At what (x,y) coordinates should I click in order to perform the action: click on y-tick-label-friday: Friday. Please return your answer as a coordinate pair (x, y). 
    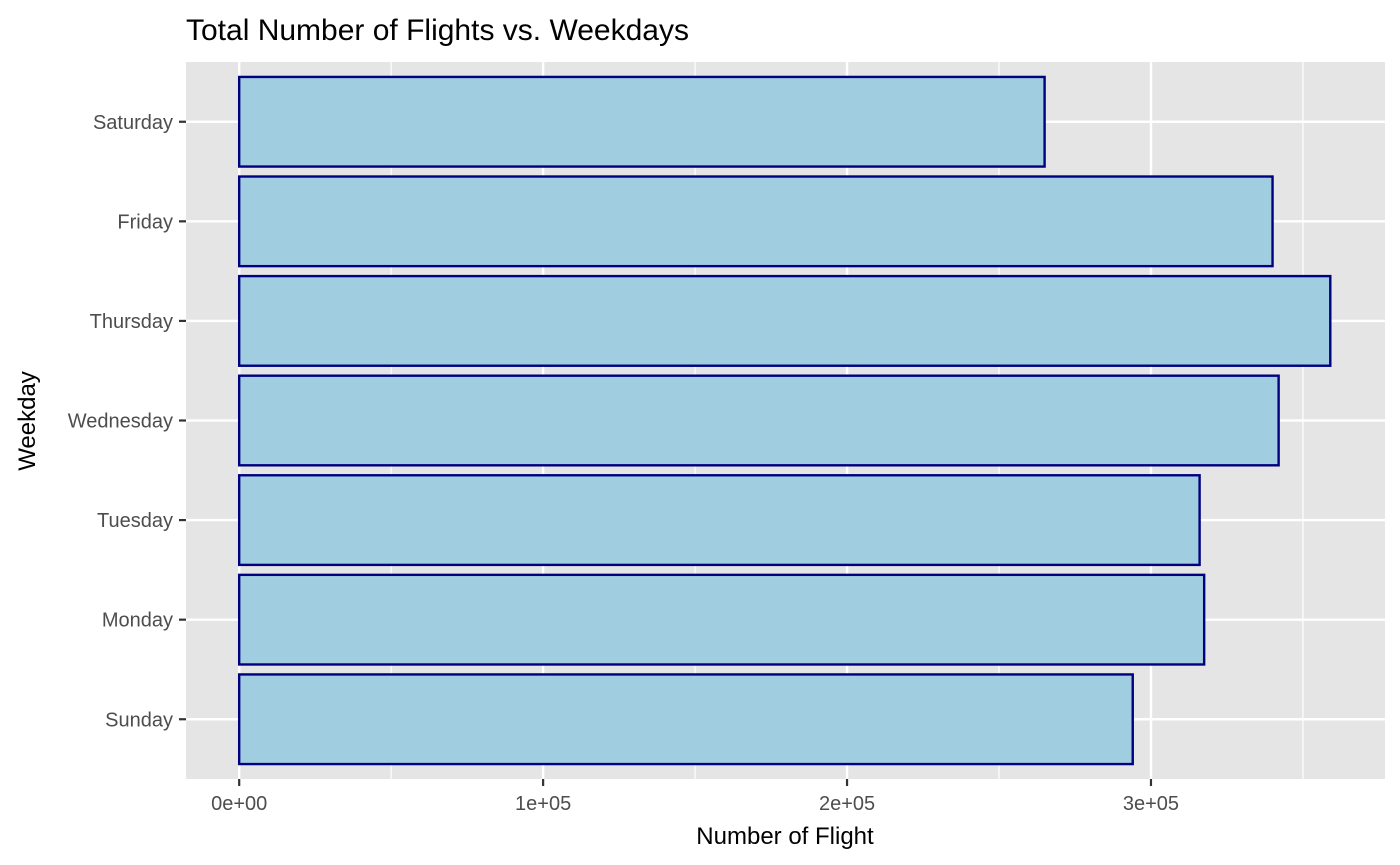
    Looking at the image, I should click on (145, 222).